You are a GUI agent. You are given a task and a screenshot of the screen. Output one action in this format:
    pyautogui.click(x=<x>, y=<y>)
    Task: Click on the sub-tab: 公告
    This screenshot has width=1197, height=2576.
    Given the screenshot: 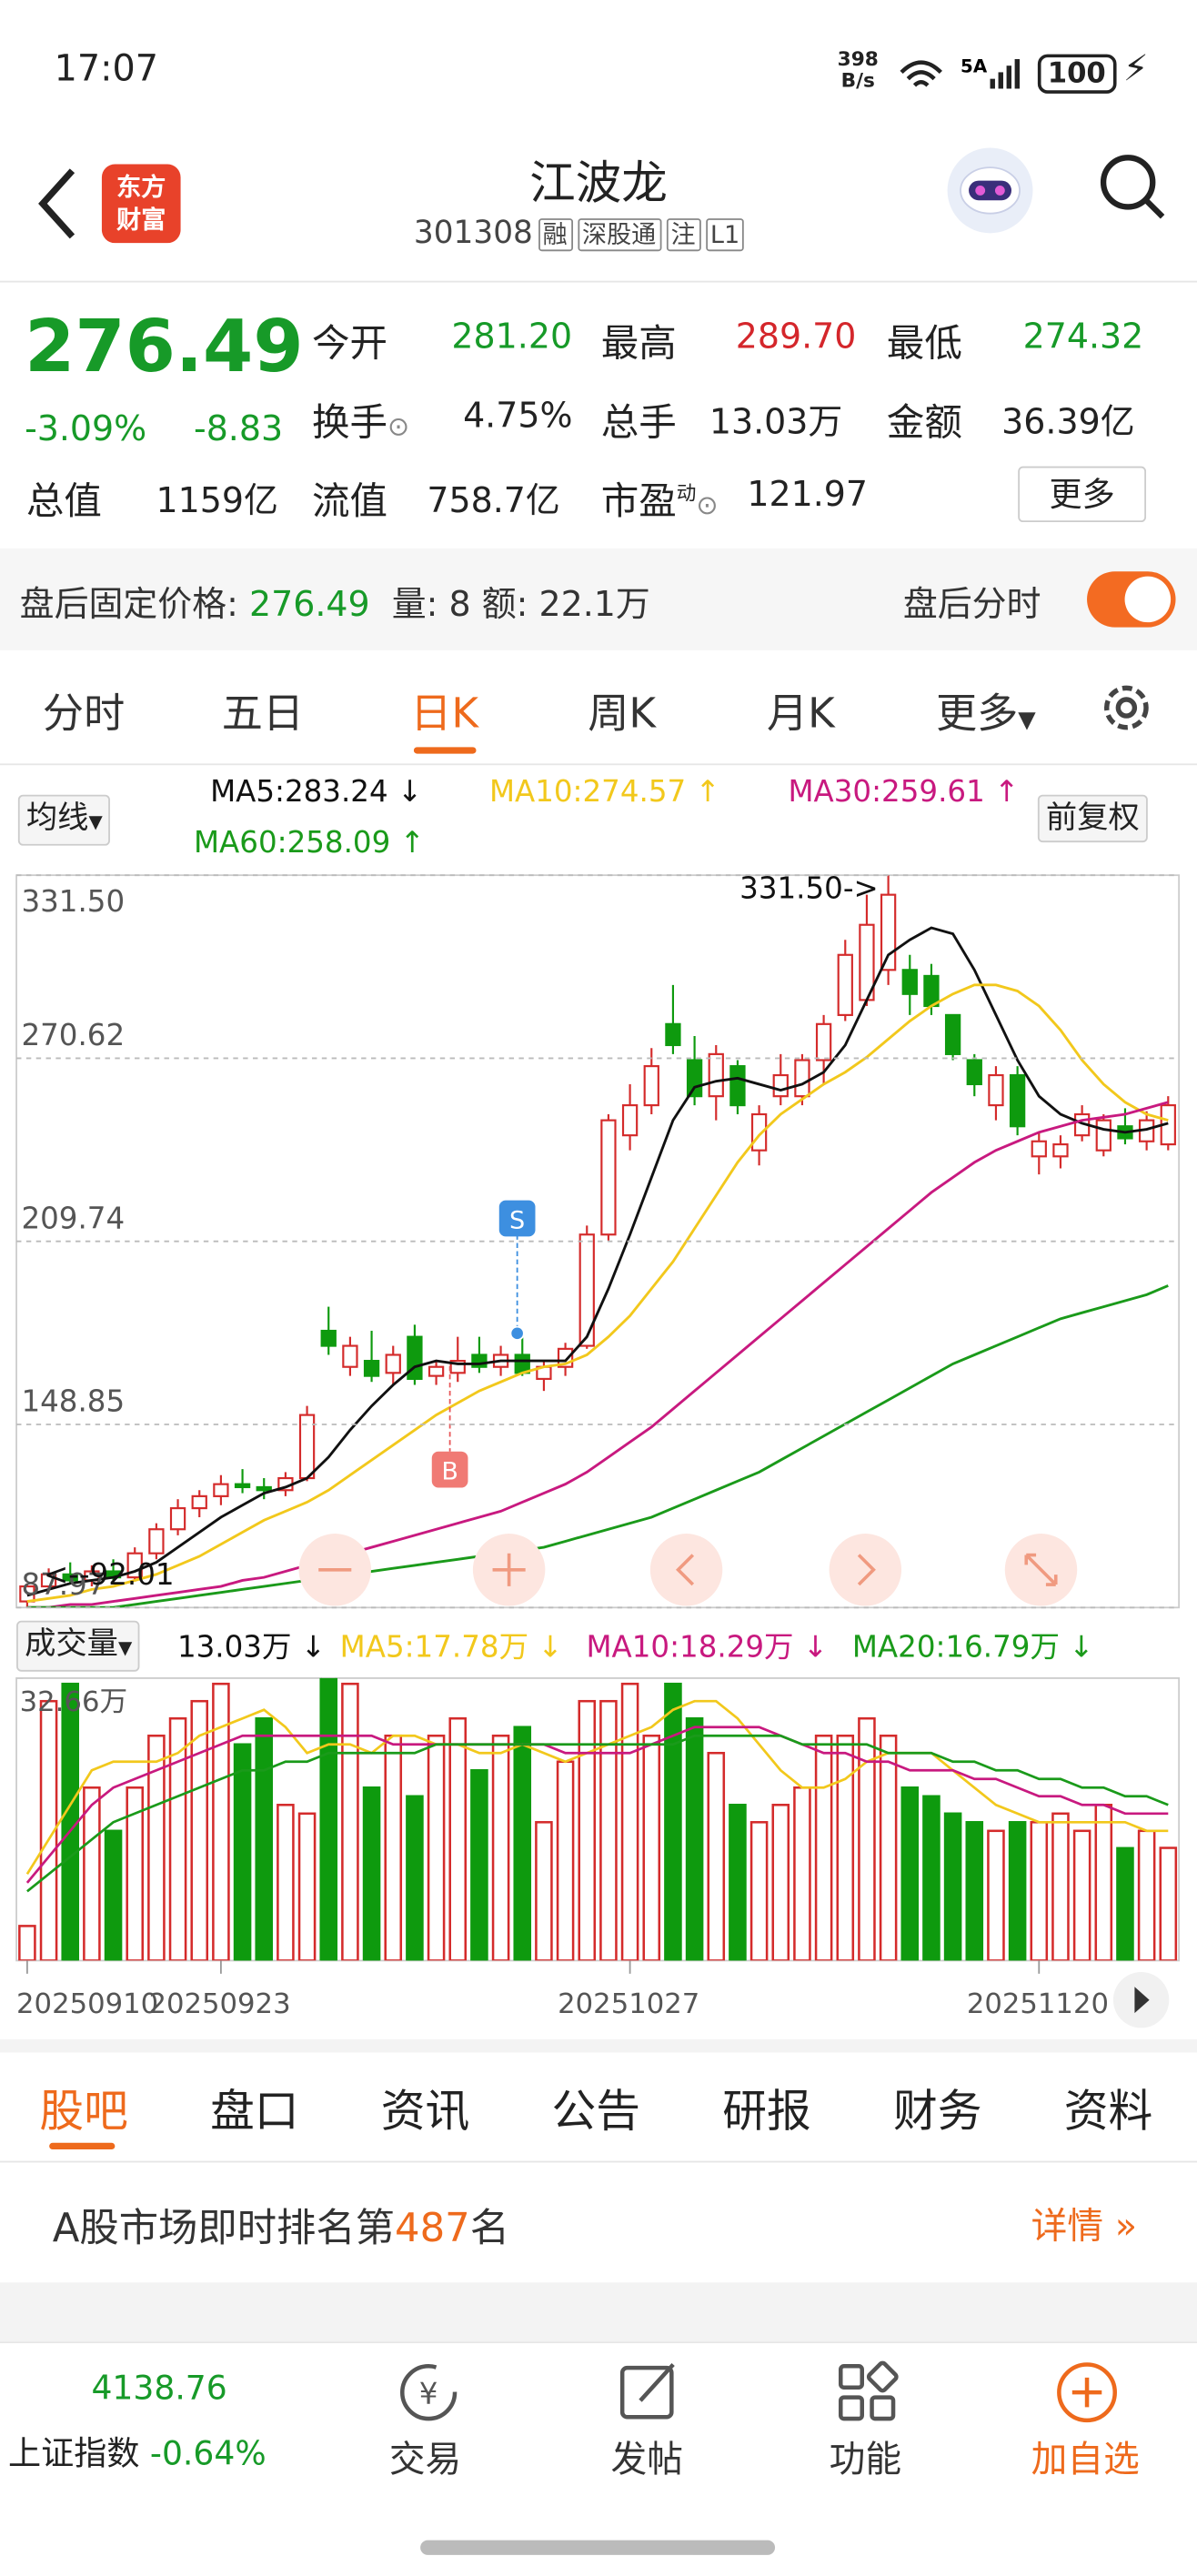 What is the action you would take?
    pyautogui.click(x=596, y=2112)
    